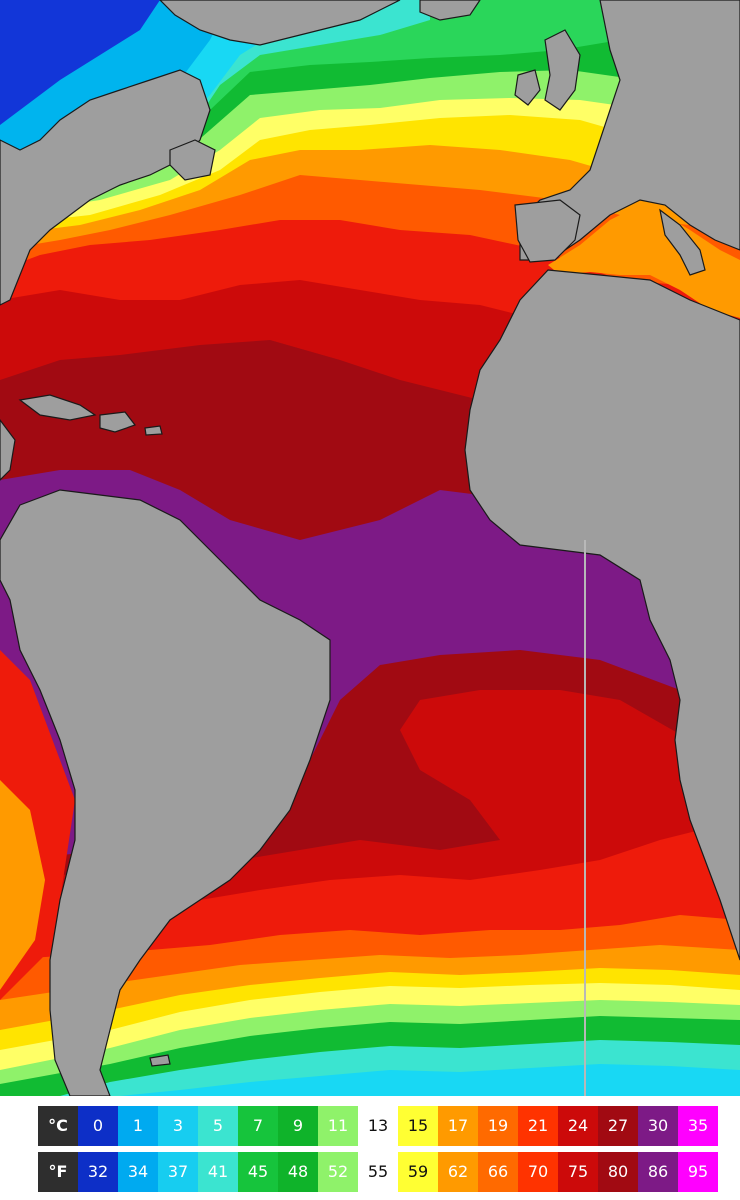  What do you see at coordinates (450, 10) in the screenshot?
I see `iceland-land` at bounding box center [450, 10].